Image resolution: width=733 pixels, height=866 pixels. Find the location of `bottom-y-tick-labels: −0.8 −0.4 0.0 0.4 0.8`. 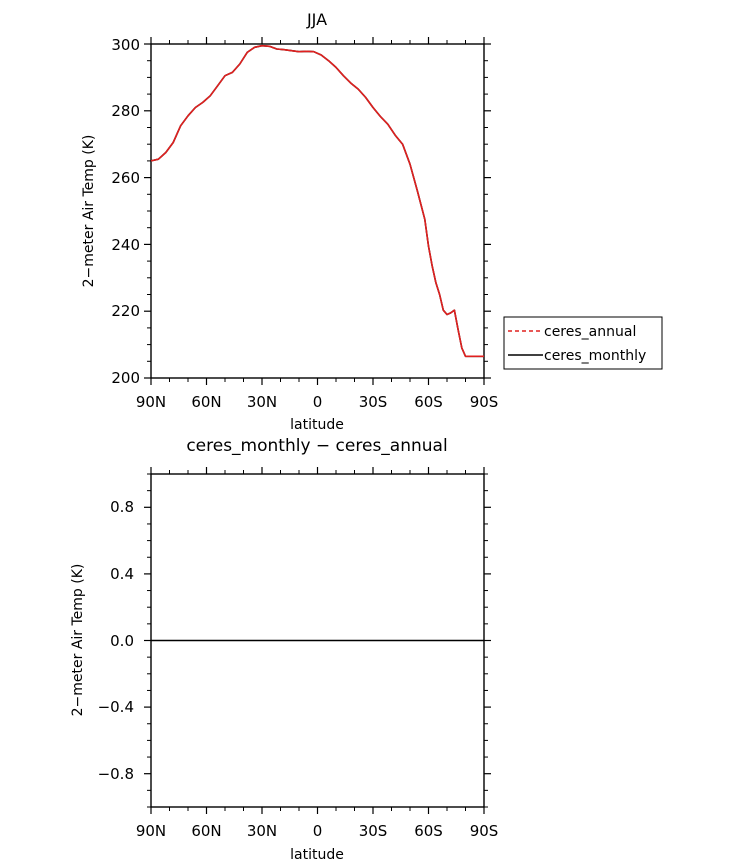

bottom-y-tick-labels: −0.8 −0.4 0.0 0.4 0.8 is located at coordinates (116, 640).